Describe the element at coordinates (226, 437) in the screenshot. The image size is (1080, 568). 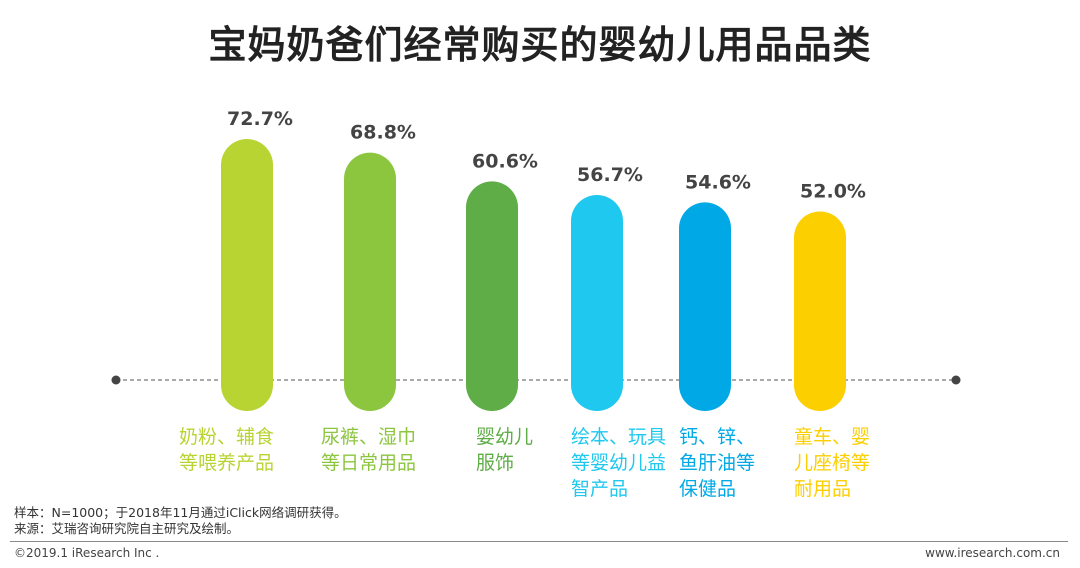
I see `category-label-1-line-1: 奶粉、辅食` at that location.